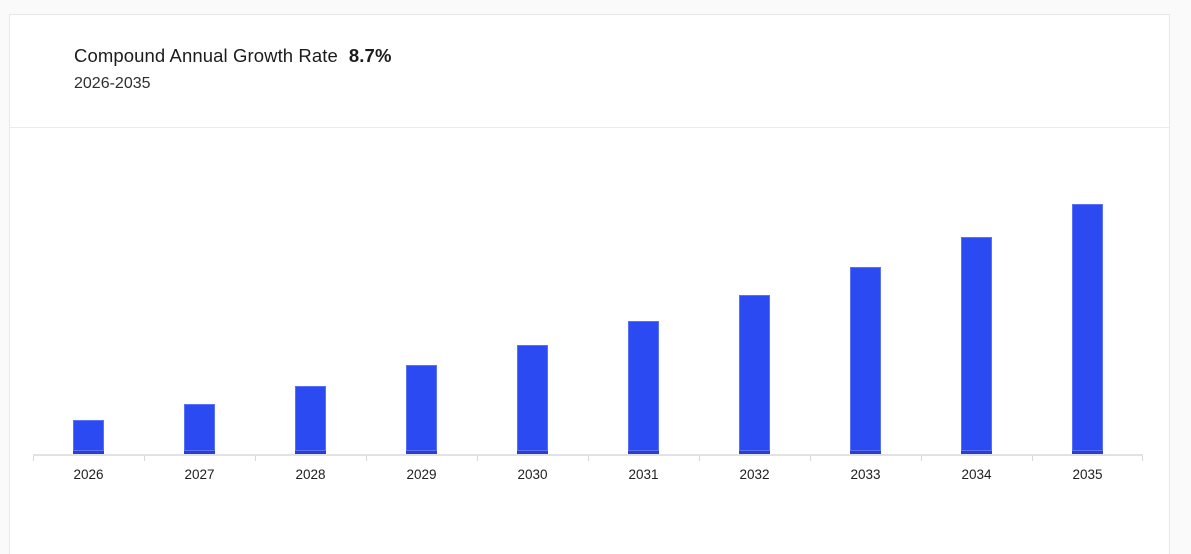 The image size is (1191, 554). What do you see at coordinates (588, 474) in the screenshot?
I see `x-axis-labels: 2026 2027 2028 2029 2030 2031 2032 2033 2034 2035` at bounding box center [588, 474].